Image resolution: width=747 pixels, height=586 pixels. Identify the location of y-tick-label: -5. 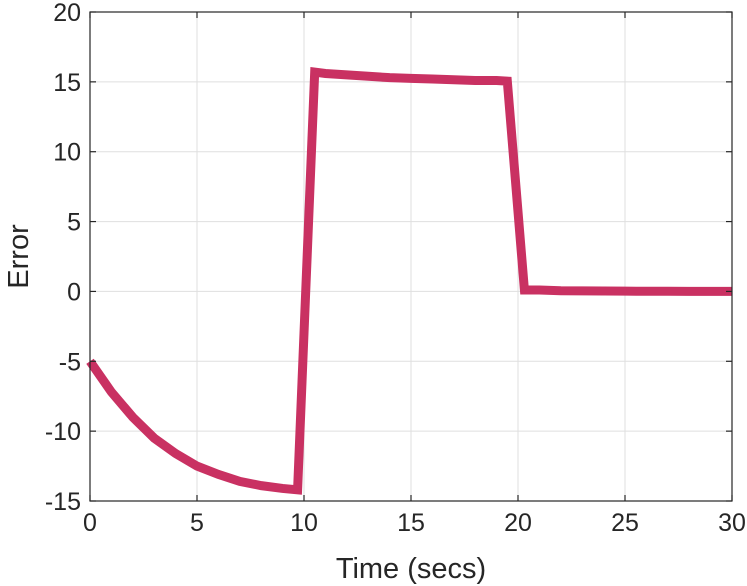
(70, 362).